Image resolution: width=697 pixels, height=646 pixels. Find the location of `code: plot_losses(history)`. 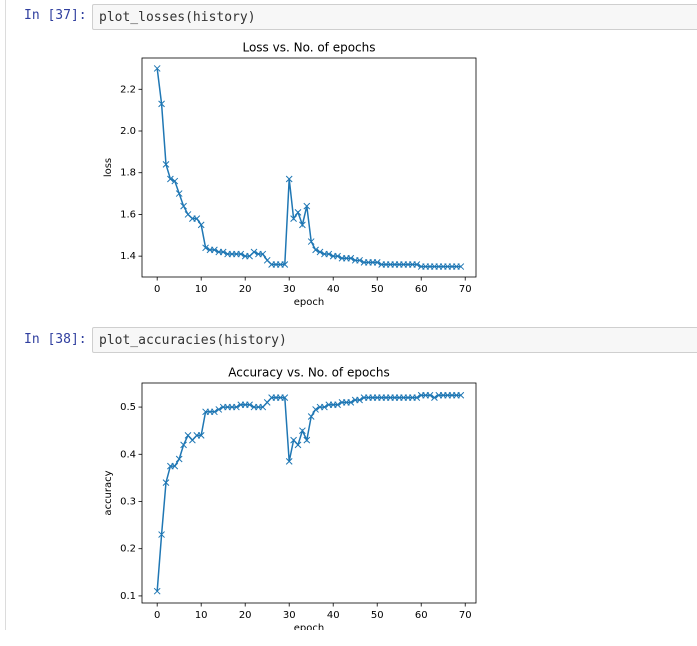

code: plot_losses(history) is located at coordinates (177, 17).